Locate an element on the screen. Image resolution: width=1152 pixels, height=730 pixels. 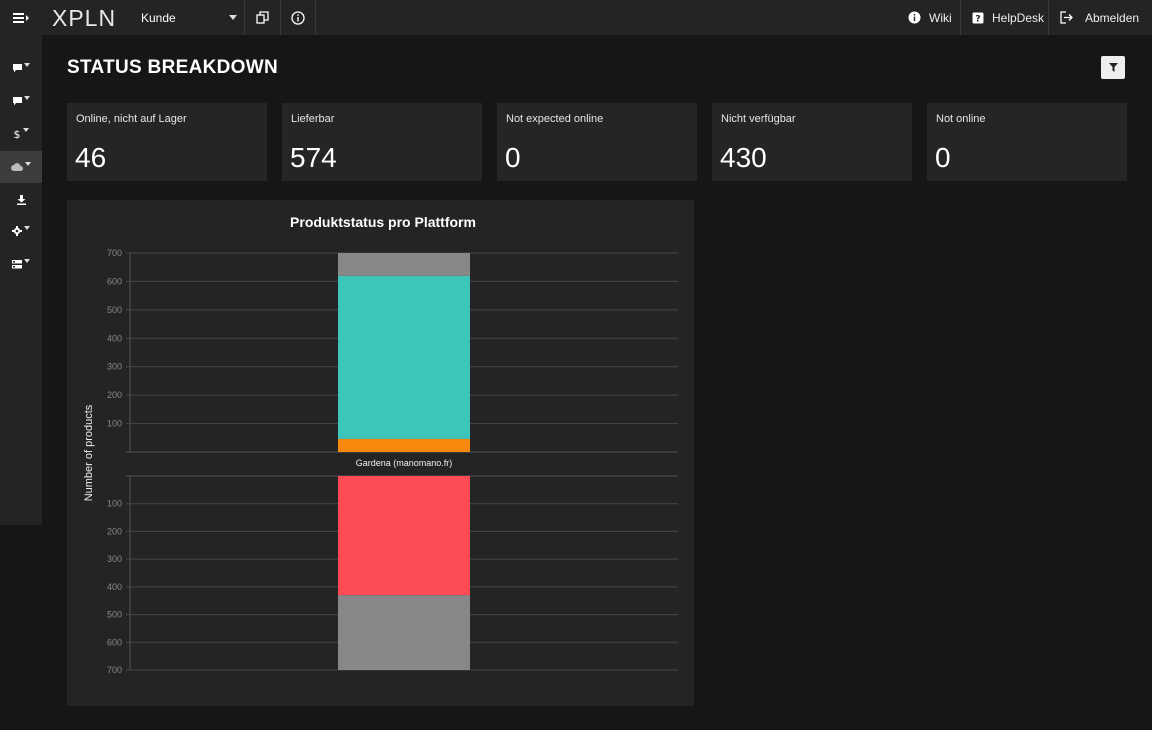
customer-select: Kunde is located at coordinates (188, 17).